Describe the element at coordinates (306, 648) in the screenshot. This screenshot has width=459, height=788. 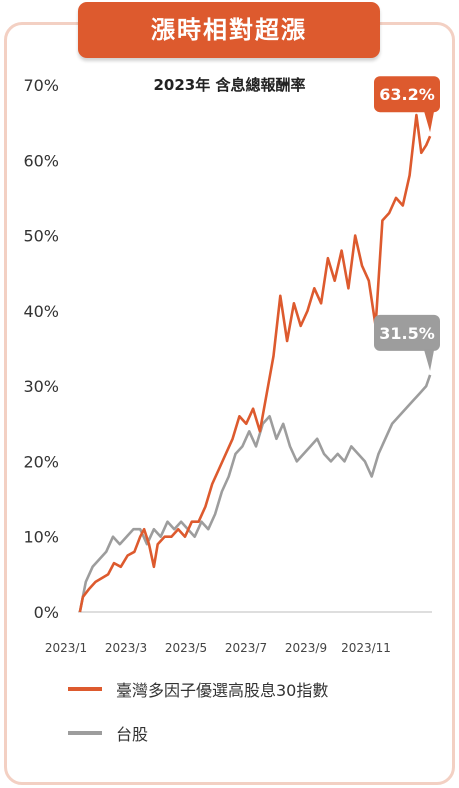
I see `x-tick-label: 2023/9` at that location.